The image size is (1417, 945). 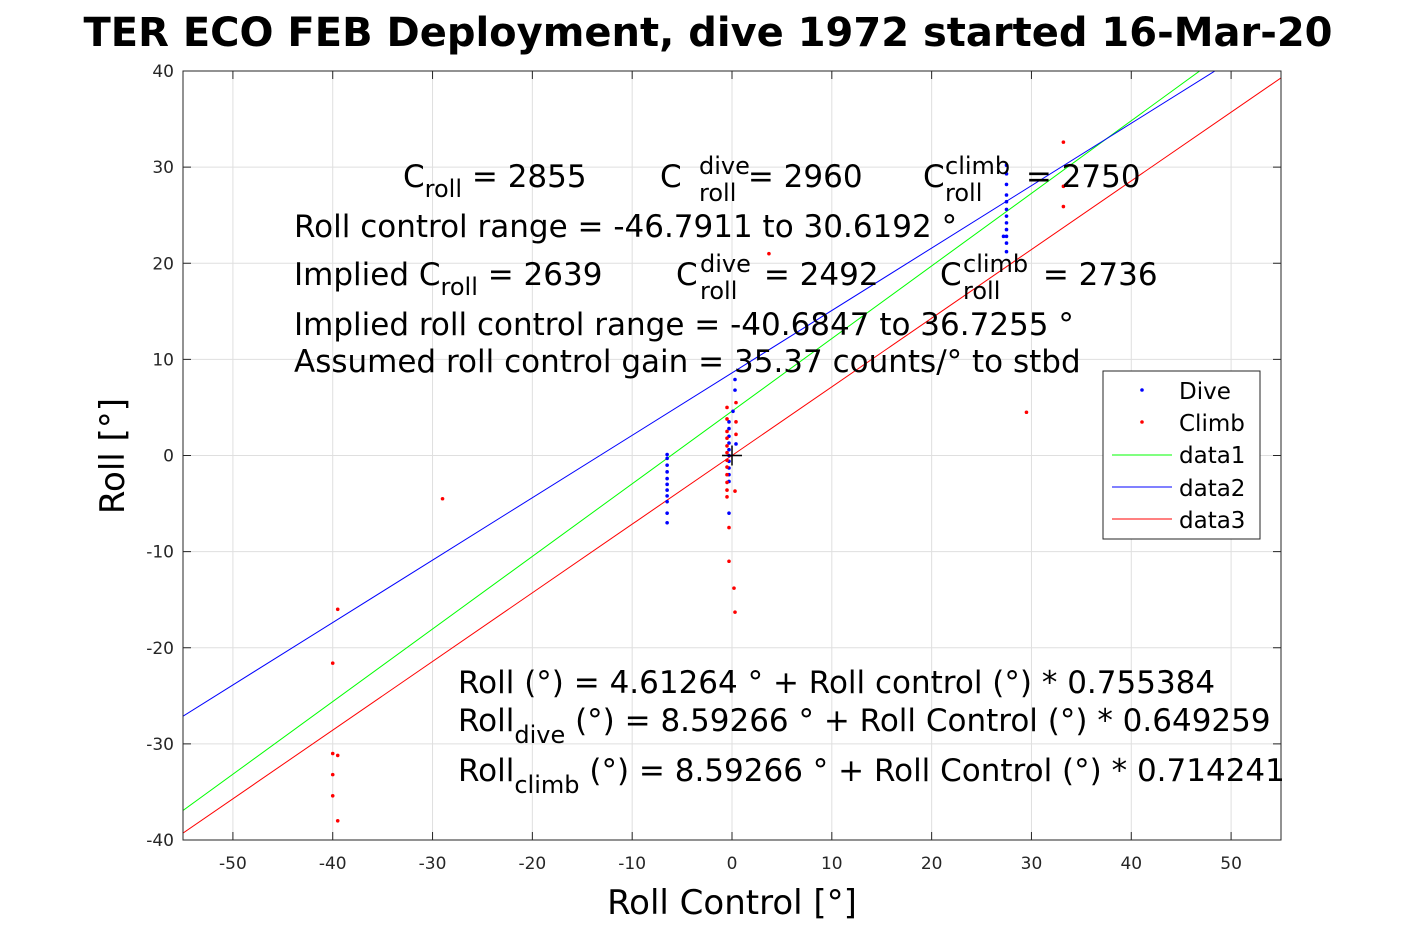 What do you see at coordinates (160, 553) in the screenshot?
I see `y-tick-label: -10` at bounding box center [160, 553].